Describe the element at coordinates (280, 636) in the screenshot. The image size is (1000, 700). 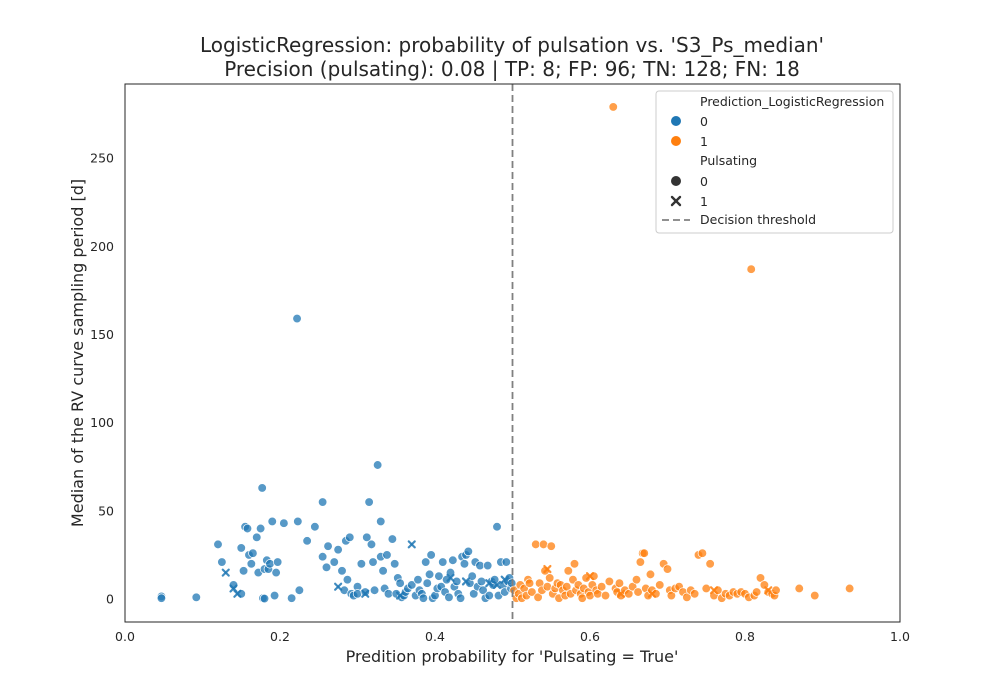
I see `x-tick-label: 0.2` at that location.